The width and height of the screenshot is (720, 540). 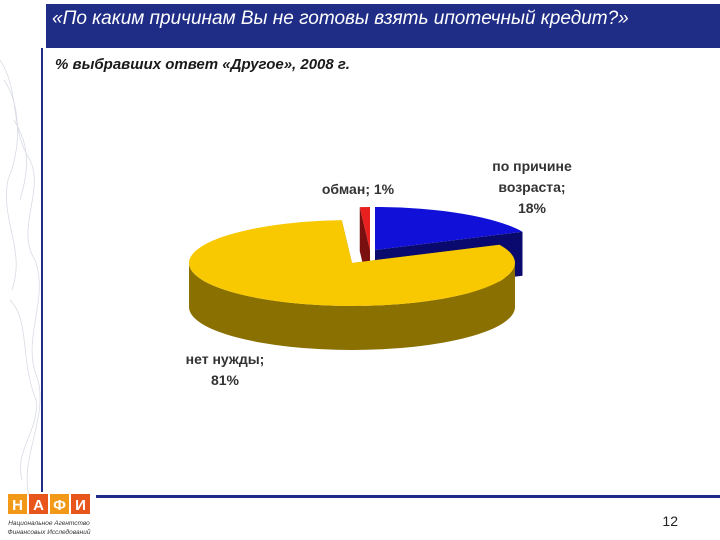 I want to click on logo-letter-4: И, so click(x=80, y=505).